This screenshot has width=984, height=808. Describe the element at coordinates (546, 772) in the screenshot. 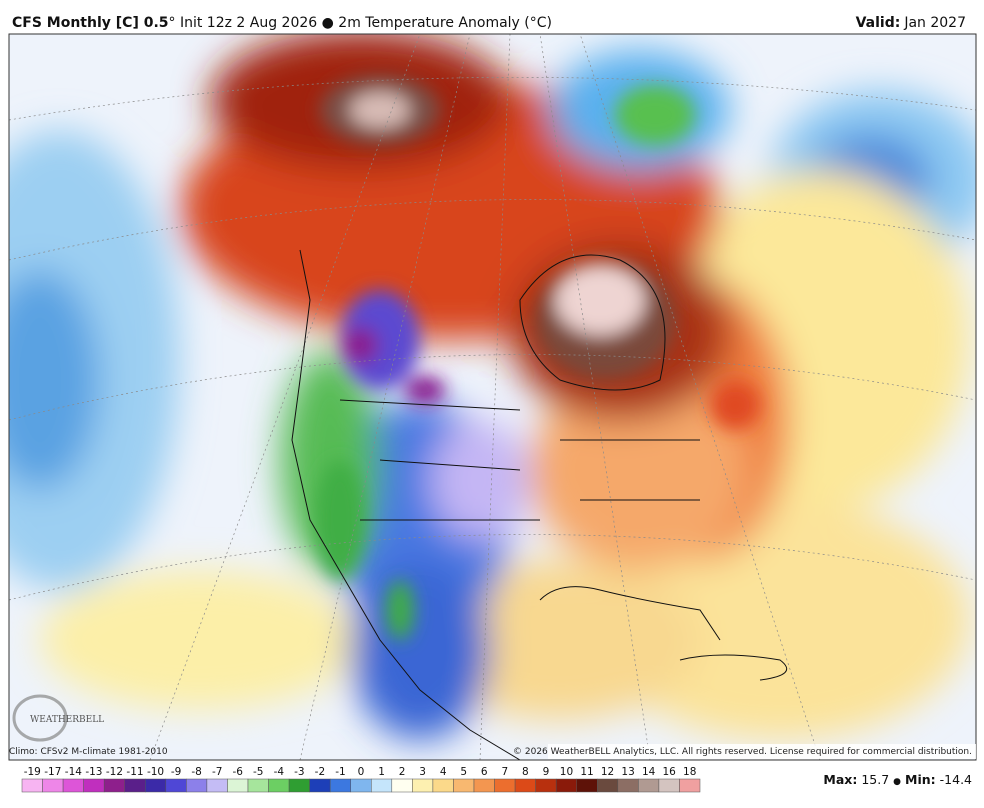

I see `colorbar-label: 9` at that location.